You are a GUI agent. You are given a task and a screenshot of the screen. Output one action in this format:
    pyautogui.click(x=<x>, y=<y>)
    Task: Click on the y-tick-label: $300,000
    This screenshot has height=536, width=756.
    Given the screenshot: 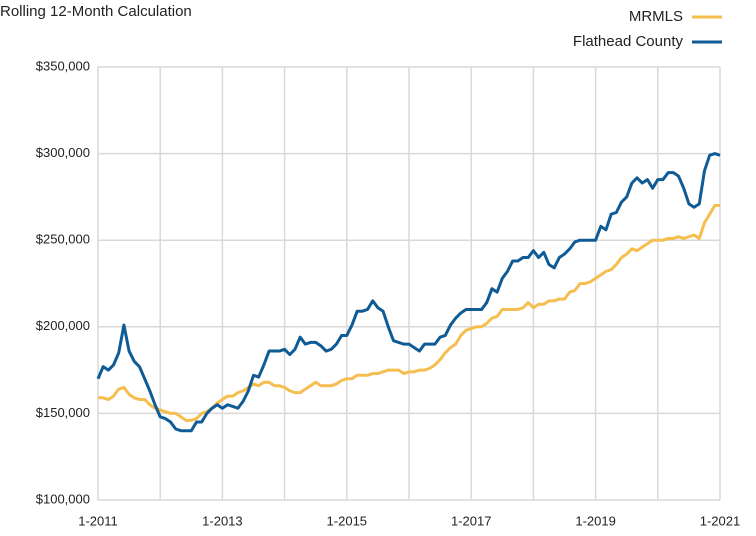 What is the action you would take?
    pyautogui.click(x=63, y=152)
    